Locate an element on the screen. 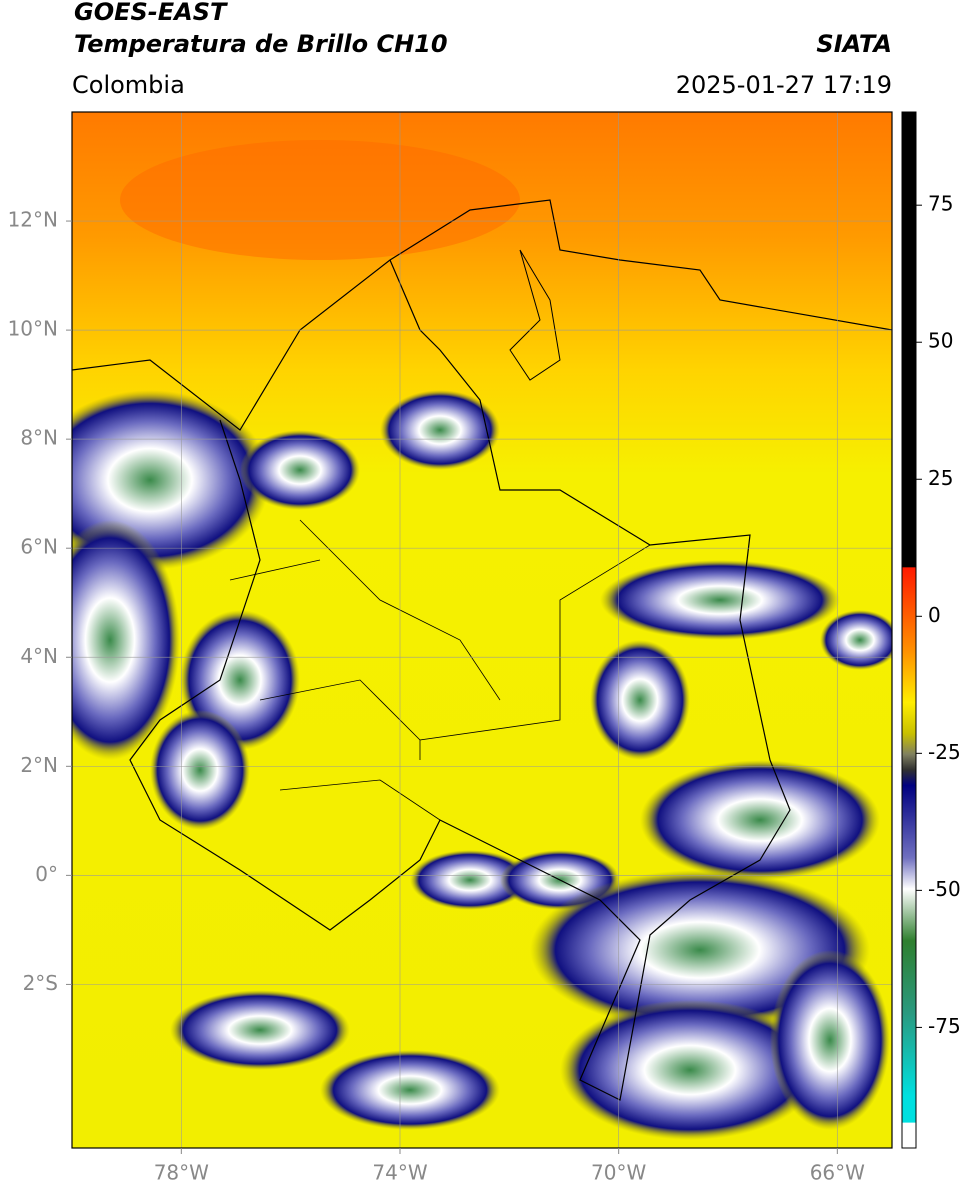  y-tick-label: 2°N is located at coordinates (39, 765).